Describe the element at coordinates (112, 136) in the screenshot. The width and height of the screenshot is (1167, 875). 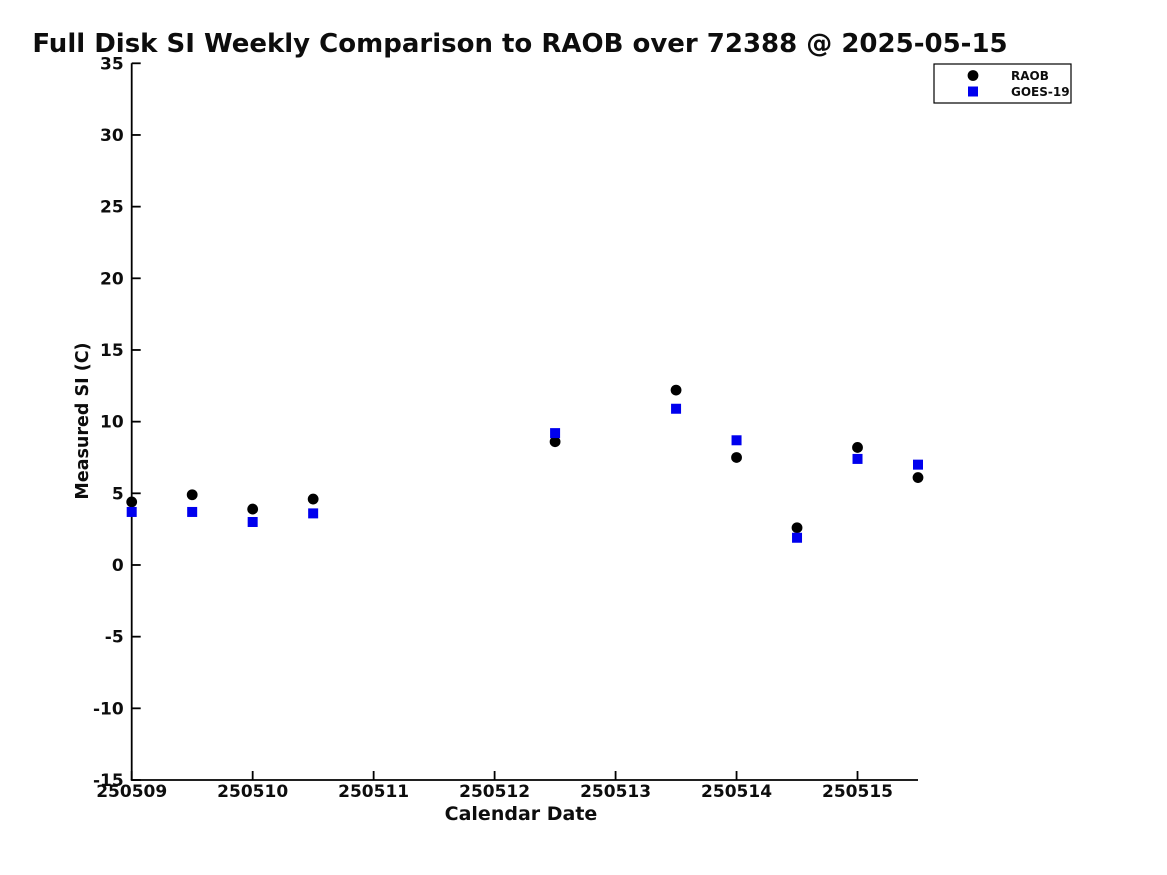
I see `y-tick-label: 30` at that location.